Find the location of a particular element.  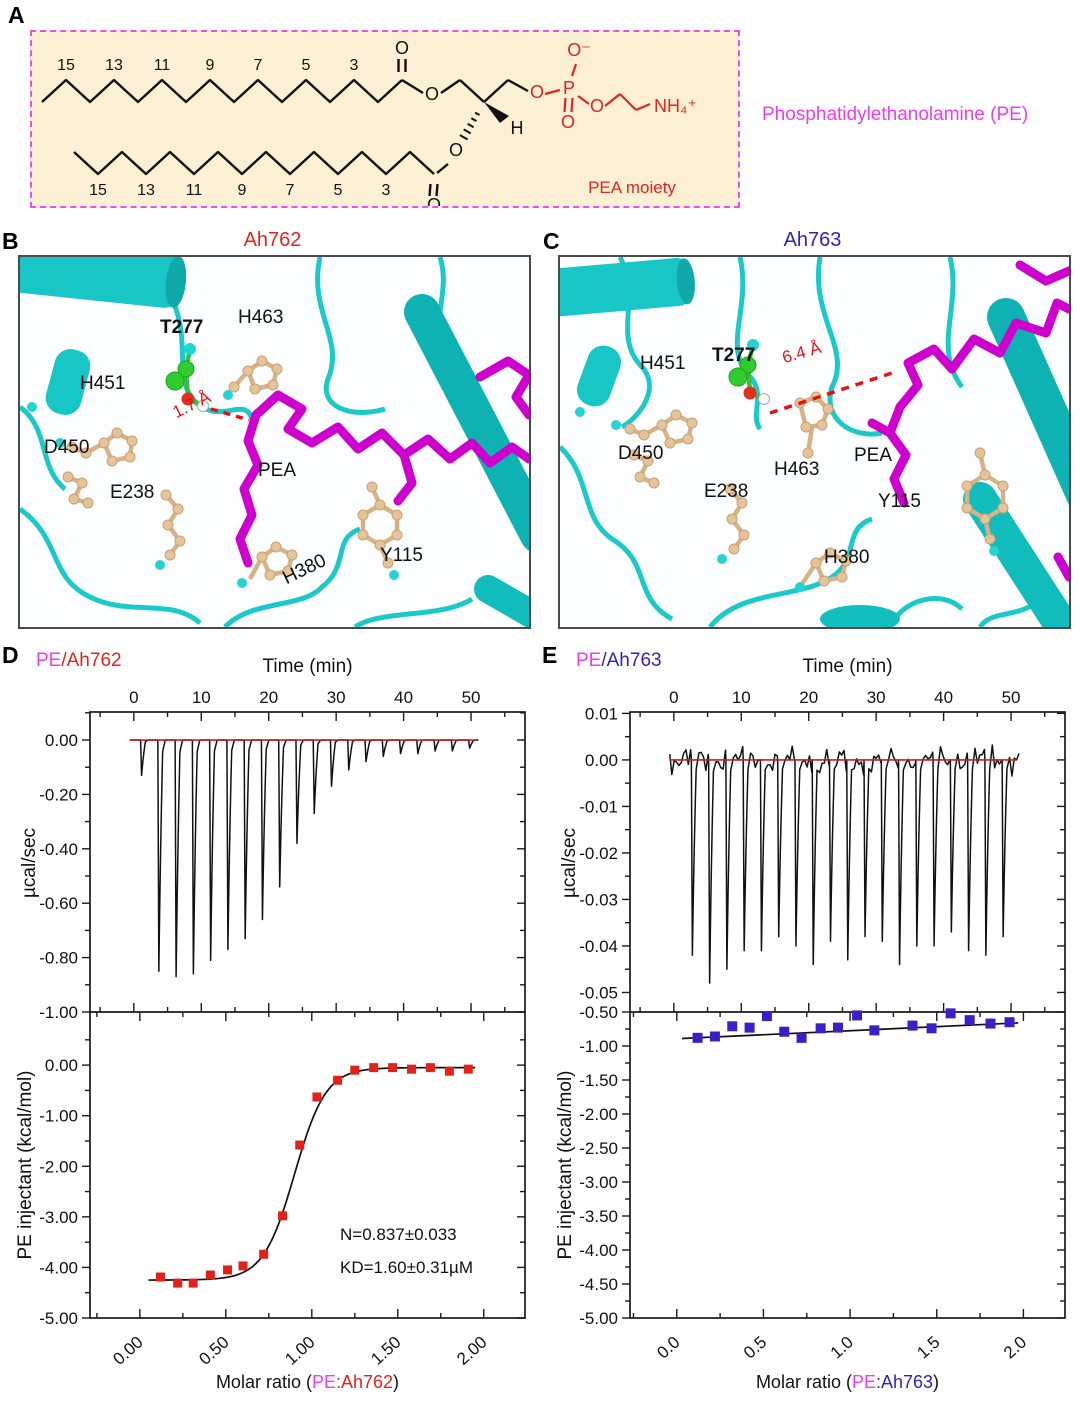

panel-e-label: E is located at coordinates (550, 655).